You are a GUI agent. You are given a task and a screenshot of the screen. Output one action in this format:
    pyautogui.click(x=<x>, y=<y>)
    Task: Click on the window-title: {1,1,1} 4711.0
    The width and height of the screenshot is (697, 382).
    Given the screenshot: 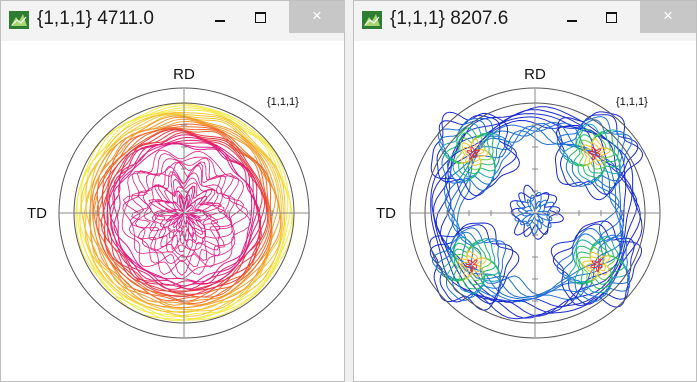 What is the action you would take?
    pyautogui.click(x=95, y=18)
    